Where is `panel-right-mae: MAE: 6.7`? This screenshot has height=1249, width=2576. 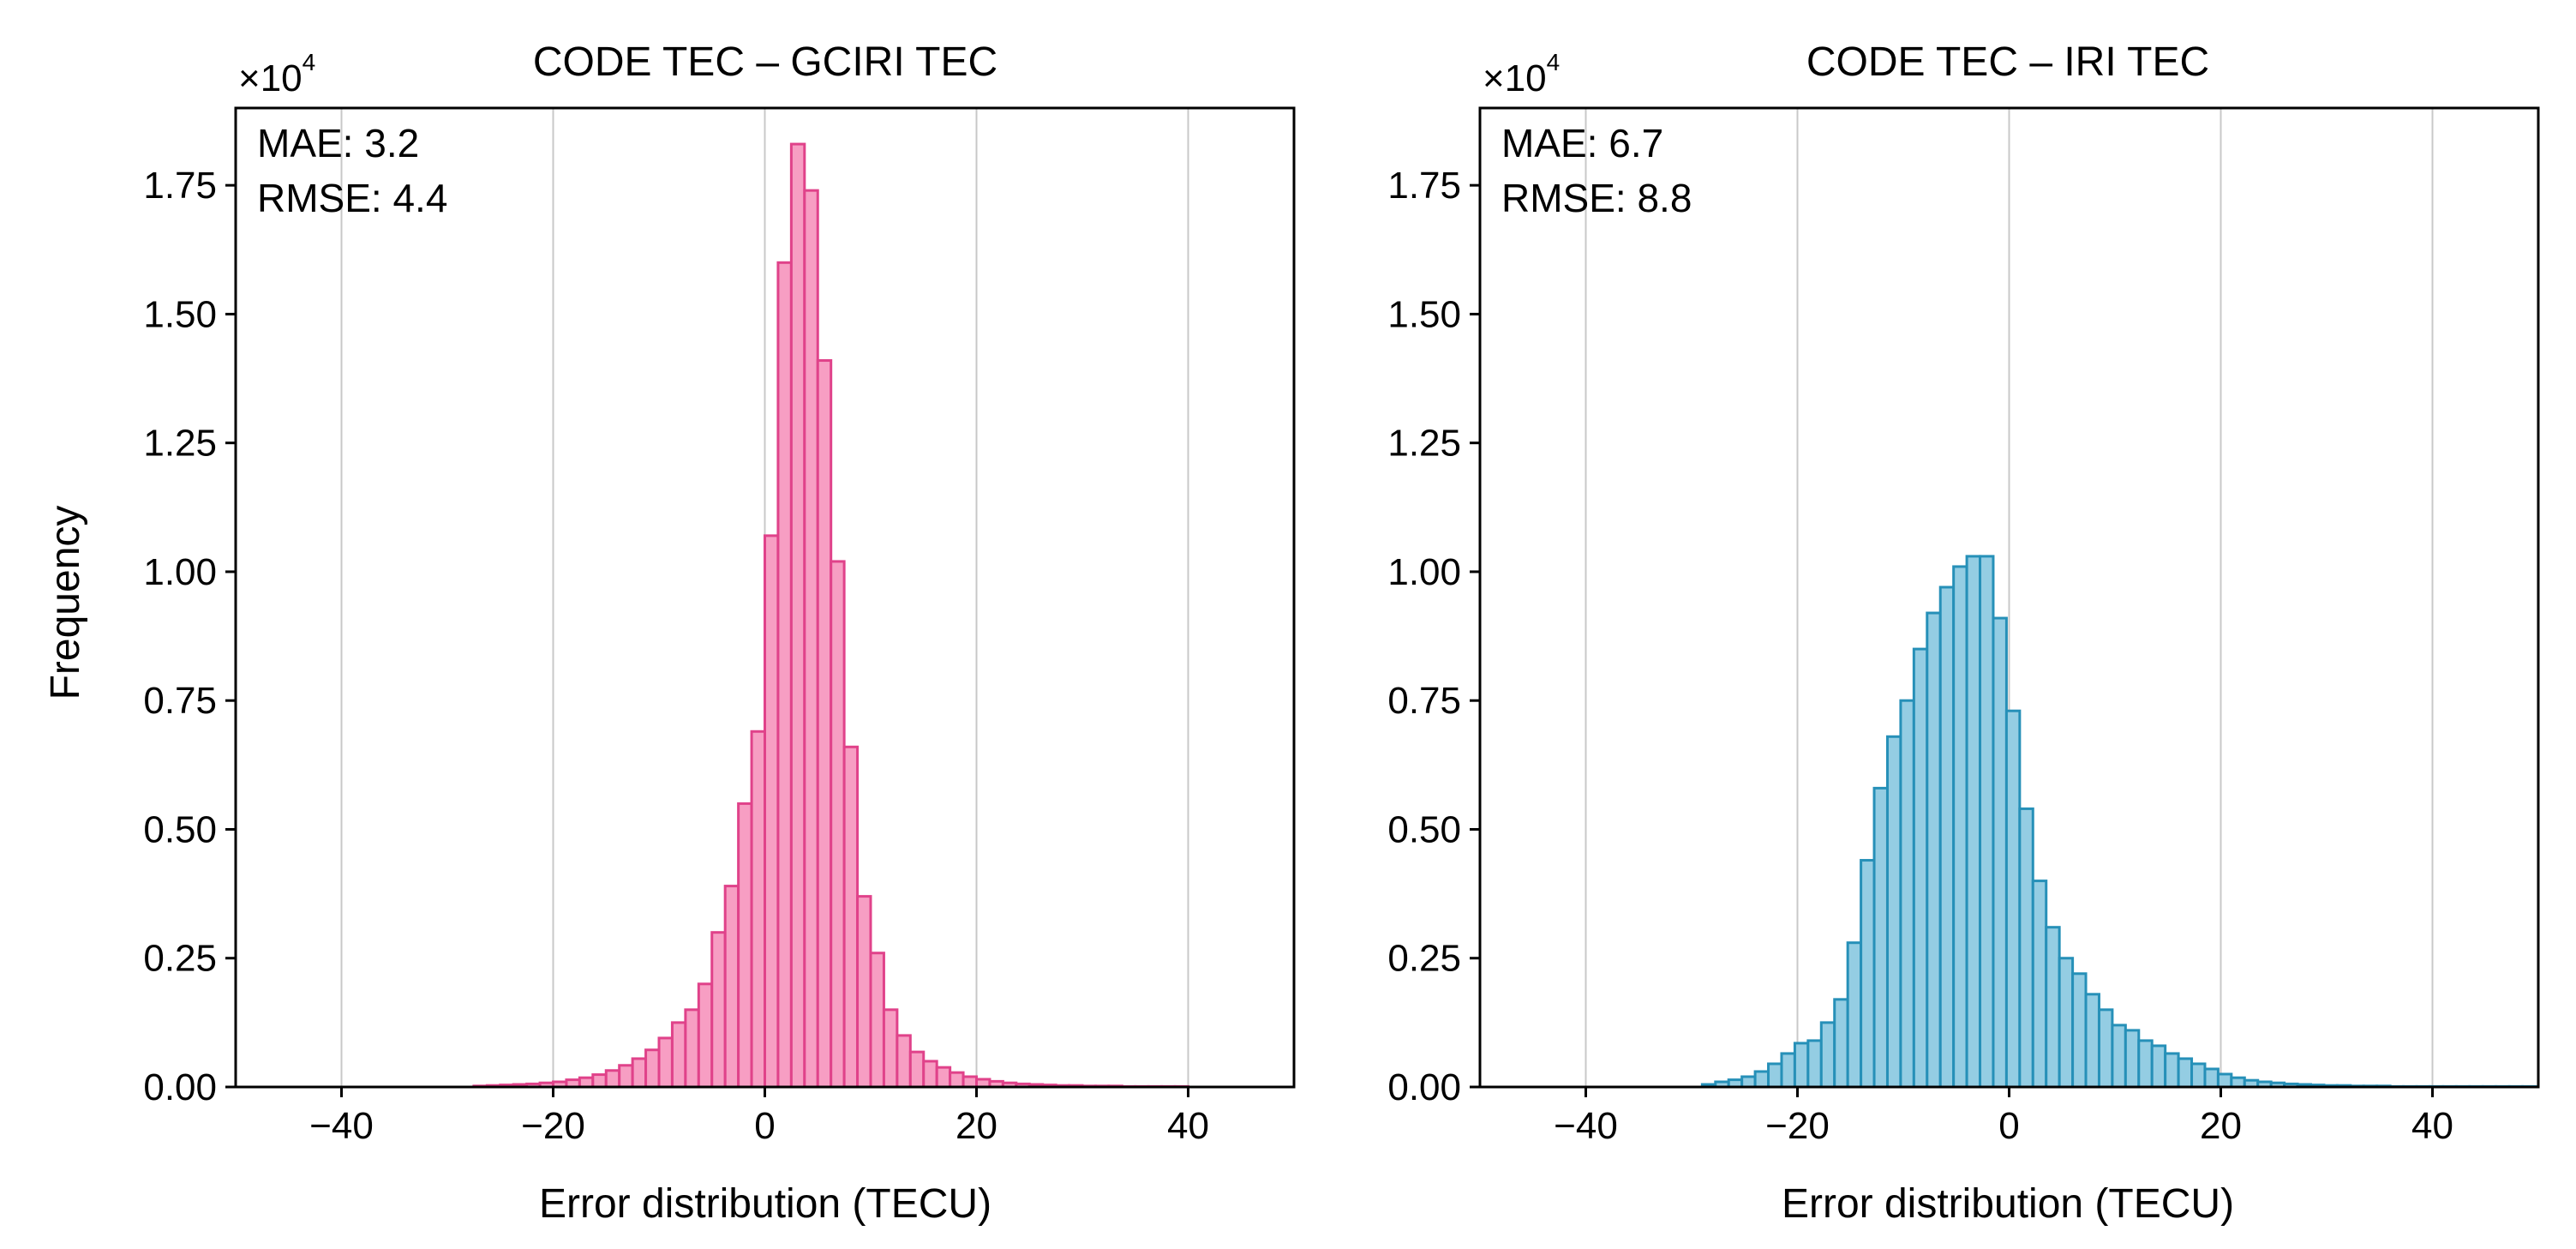 panel-right-mae: MAE: 6.7 is located at coordinates (1582, 143).